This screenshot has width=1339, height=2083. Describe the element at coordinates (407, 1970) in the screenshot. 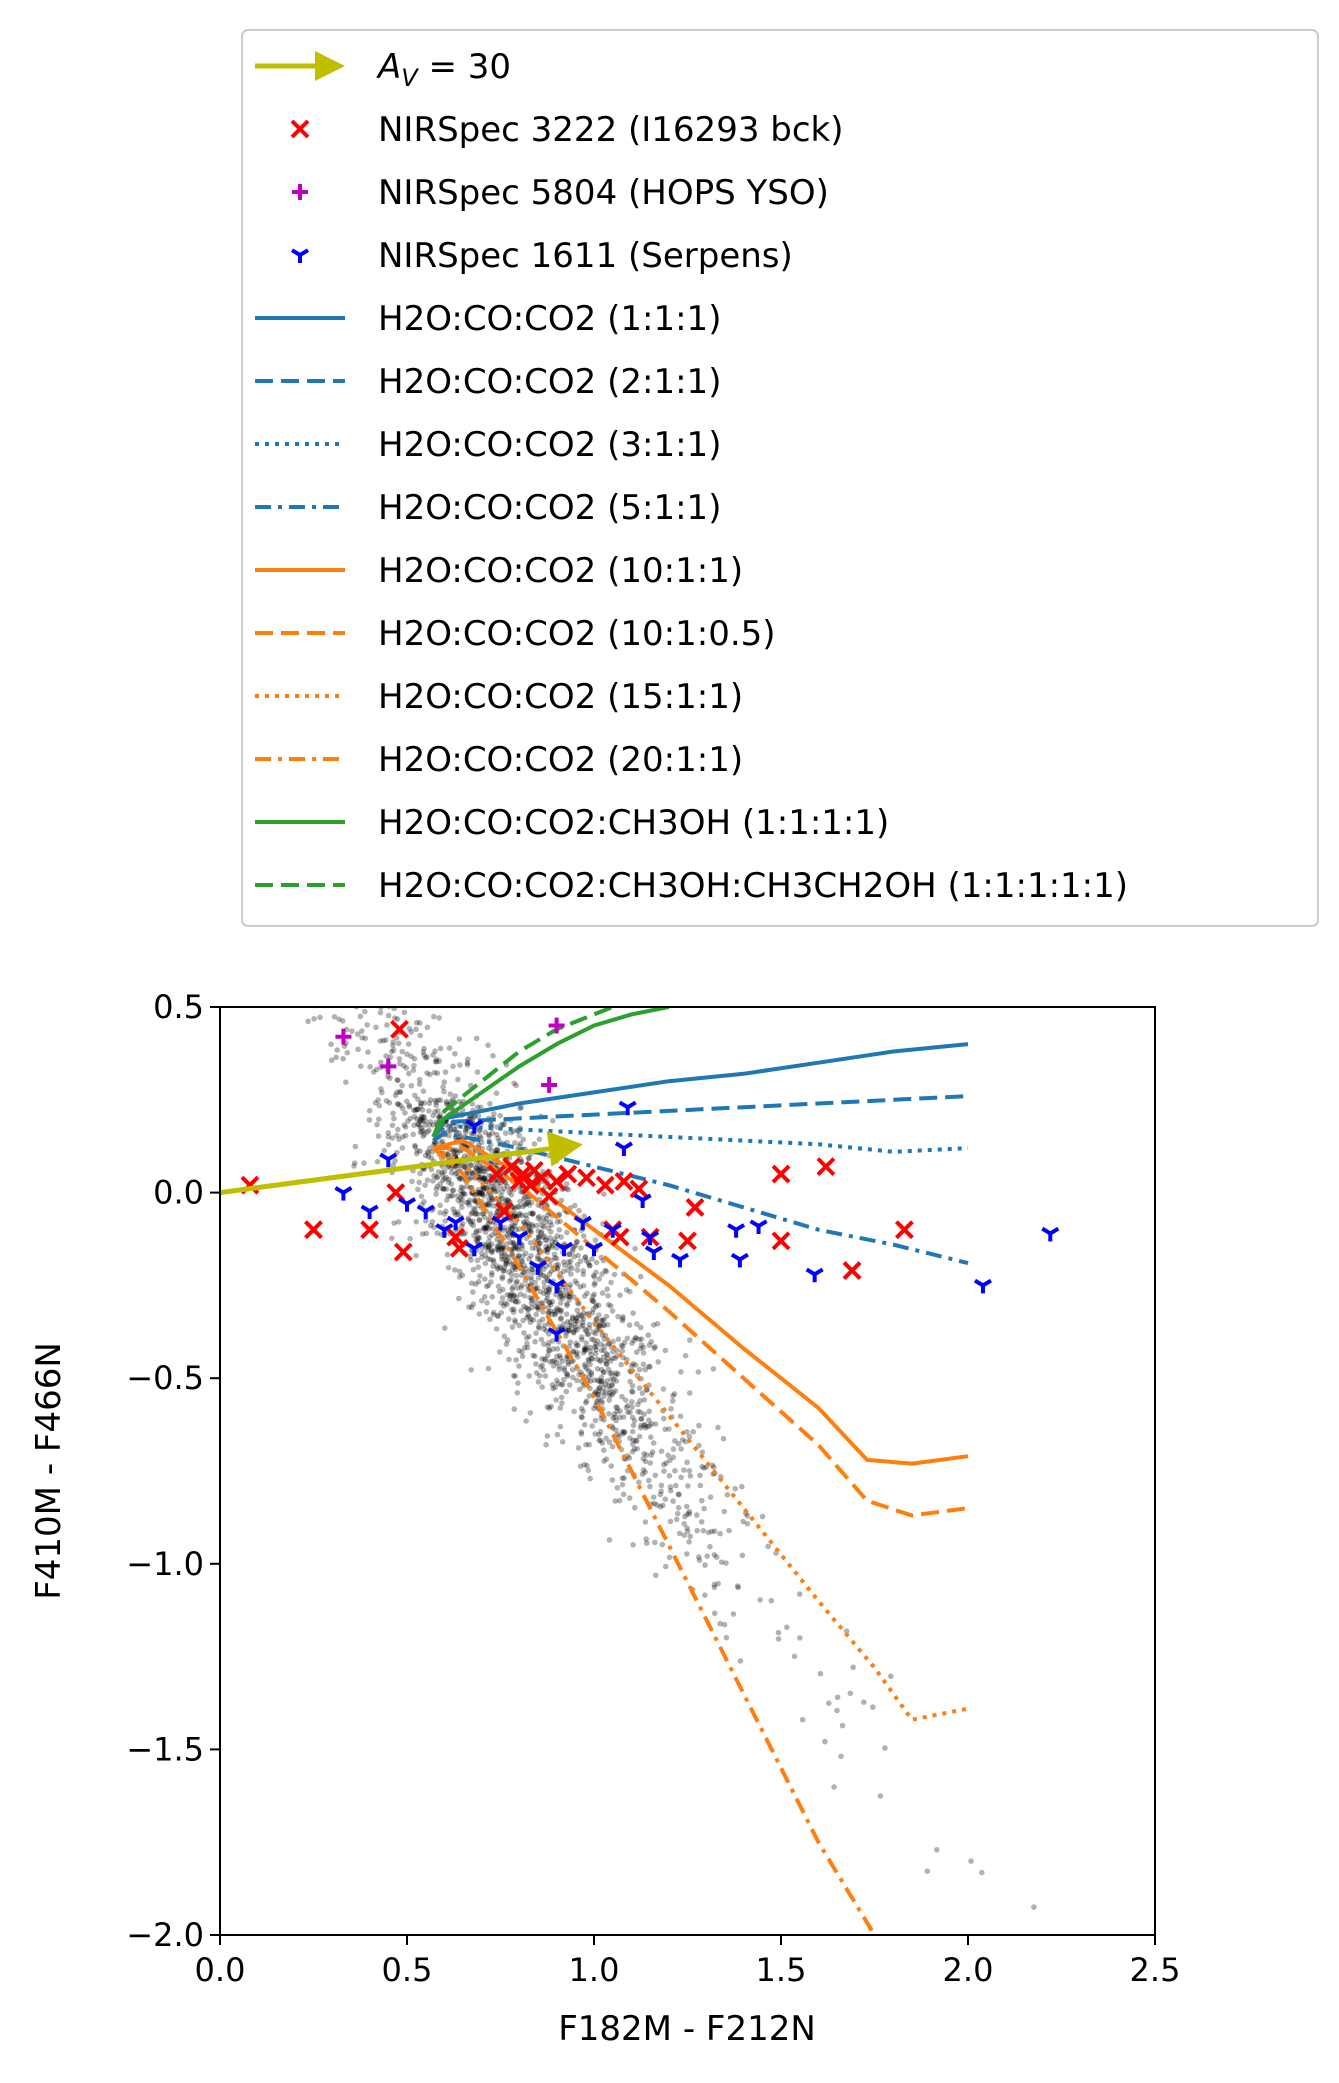

I see `x-tick-label: 0.5` at that location.